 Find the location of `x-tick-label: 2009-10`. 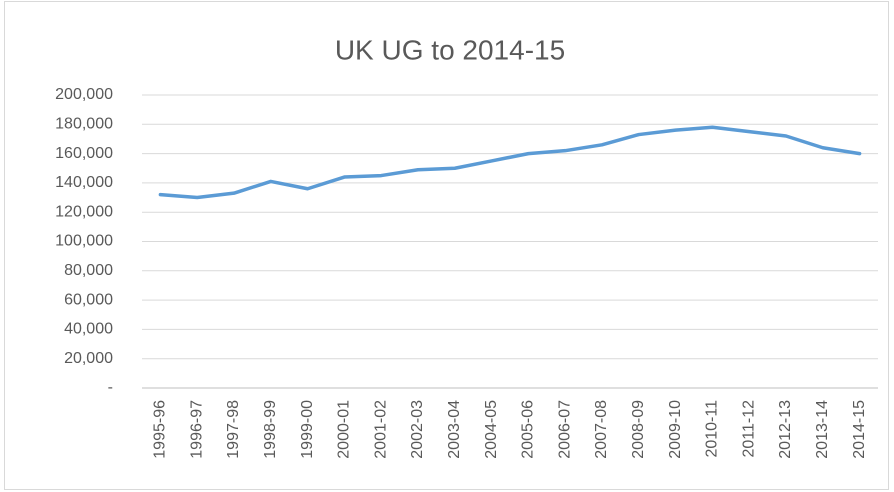

x-tick-label: 2009-10 is located at coordinates (675, 429).